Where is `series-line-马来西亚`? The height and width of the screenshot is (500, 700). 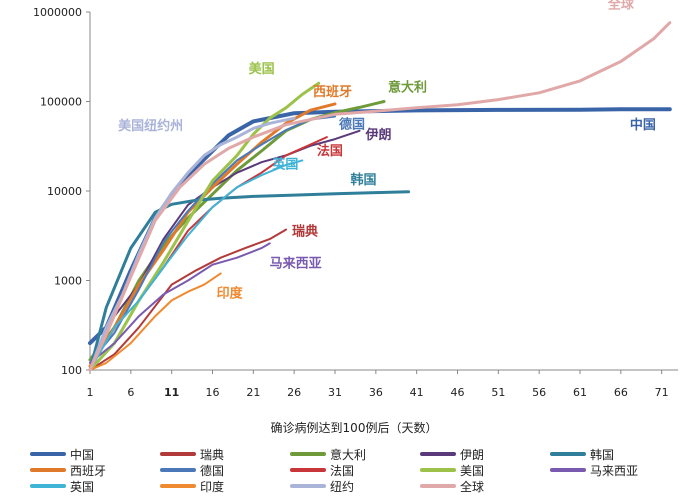
series-line-马来西亚 is located at coordinates (180, 303).